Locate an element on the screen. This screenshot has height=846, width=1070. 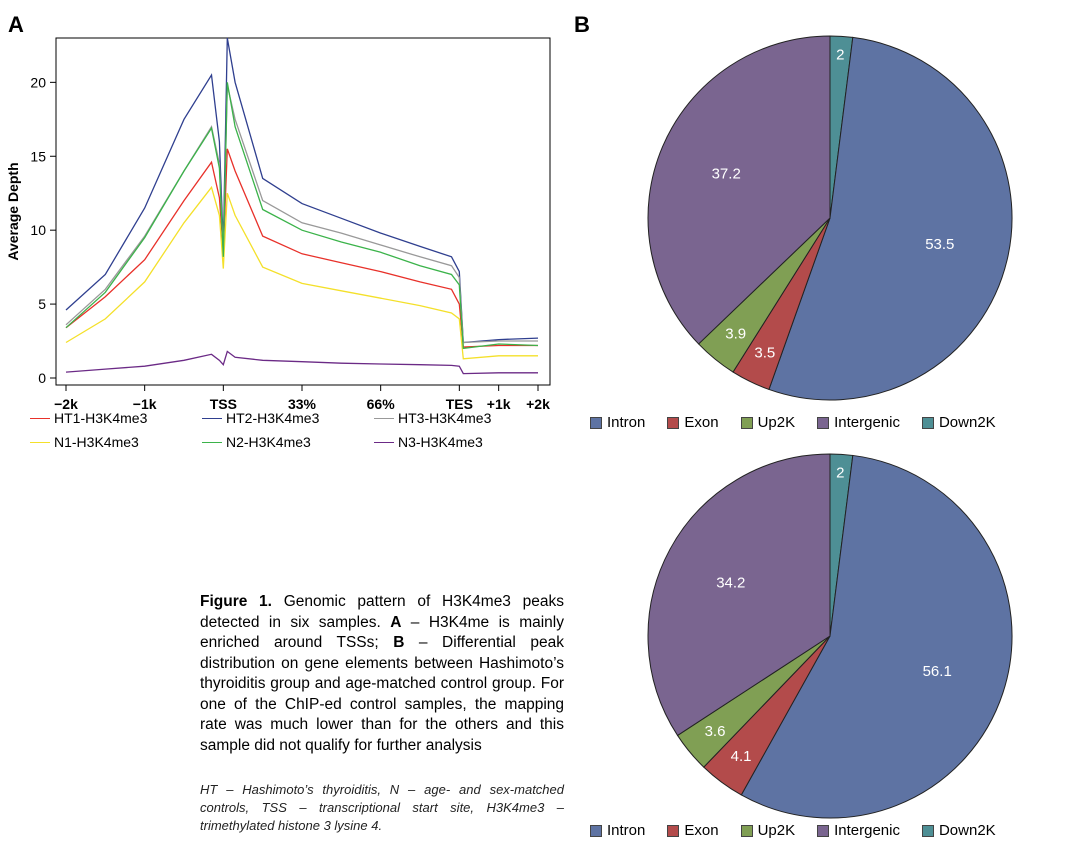
legend-label: N2-H3K4me3 is located at coordinates (268, 442).